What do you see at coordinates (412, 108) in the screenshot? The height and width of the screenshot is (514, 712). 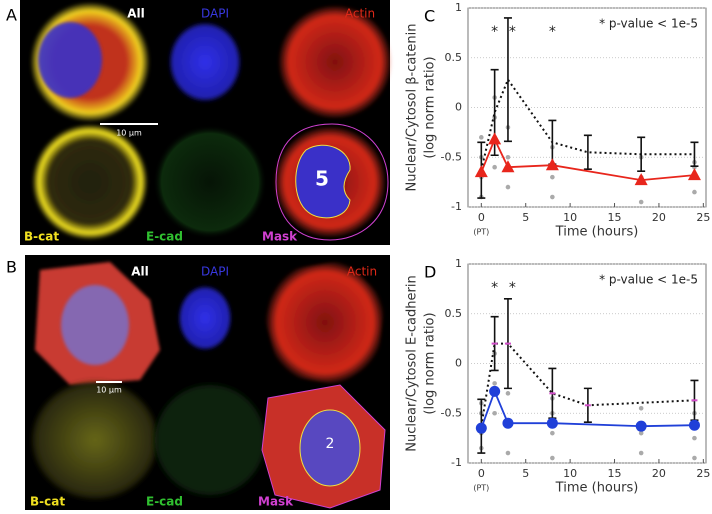 I see `y-axis-label: Nuclear/Cytosol β-catenin` at bounding box center [412, 108].